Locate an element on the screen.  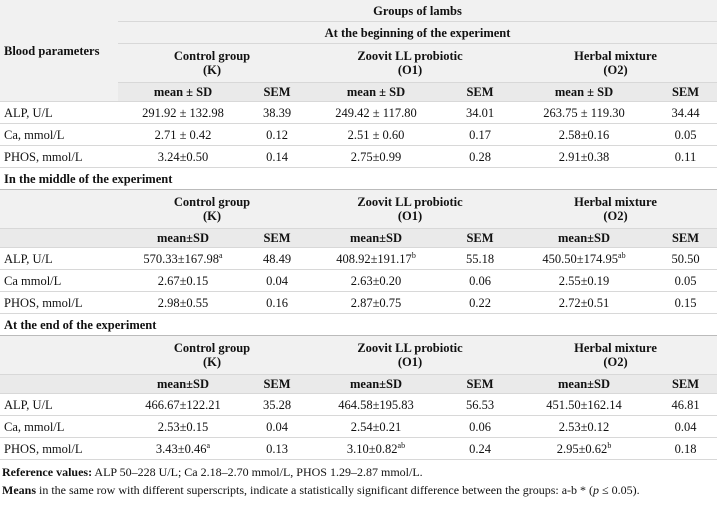
value-text: 2.95±0.62 is located at coordinates (582, 448).